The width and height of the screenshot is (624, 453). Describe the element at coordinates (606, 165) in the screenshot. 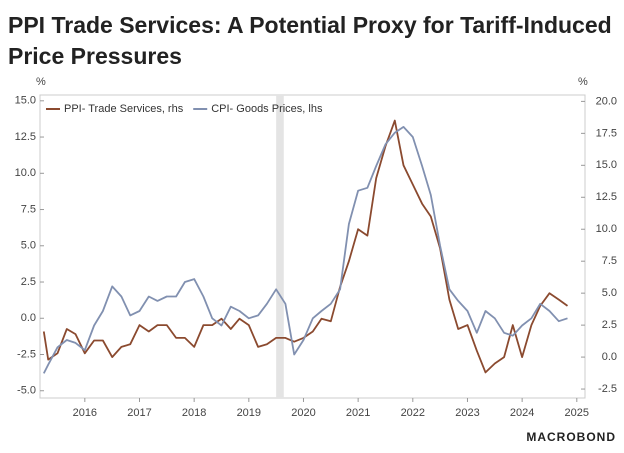

I see `y2-tick-label: 15.0` at that location.